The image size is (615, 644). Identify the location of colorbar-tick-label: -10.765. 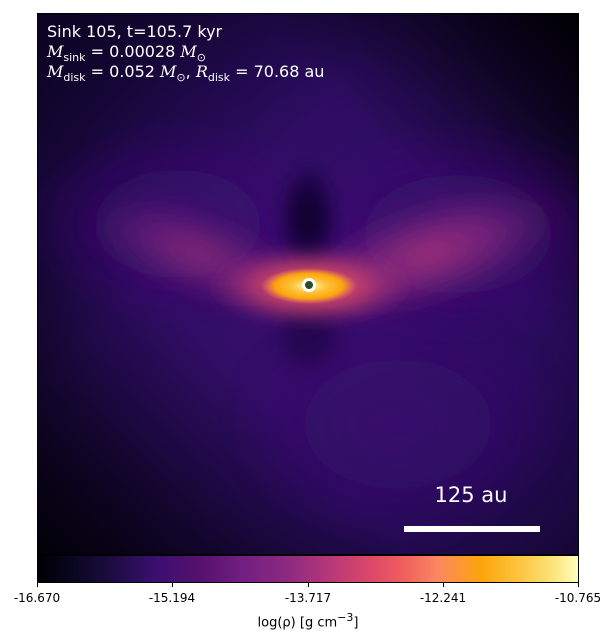
(578, 598).